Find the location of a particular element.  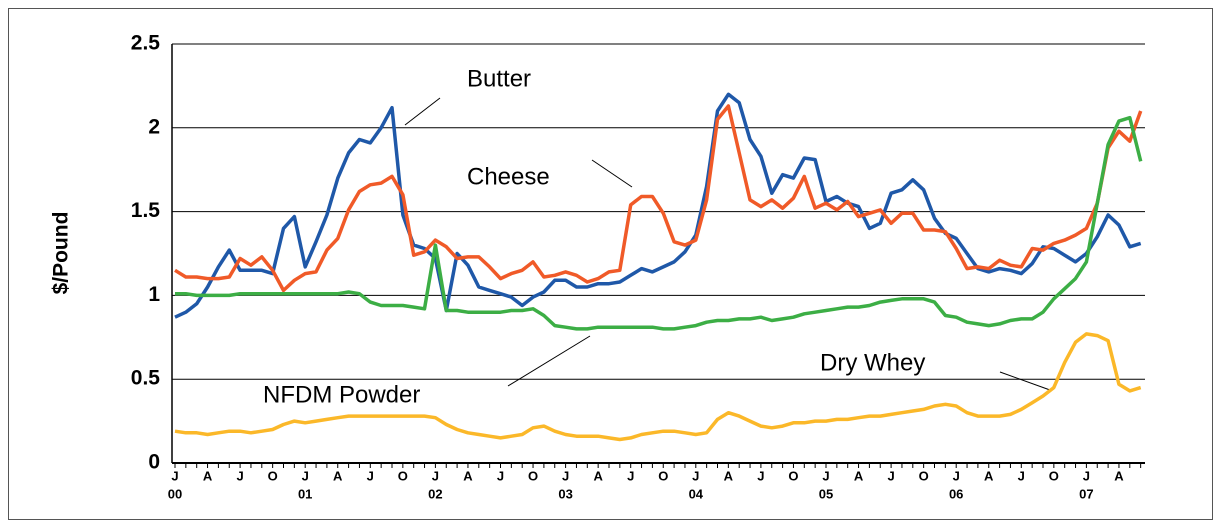

y-tick-label: 0 is located at coordinates (154, 462).